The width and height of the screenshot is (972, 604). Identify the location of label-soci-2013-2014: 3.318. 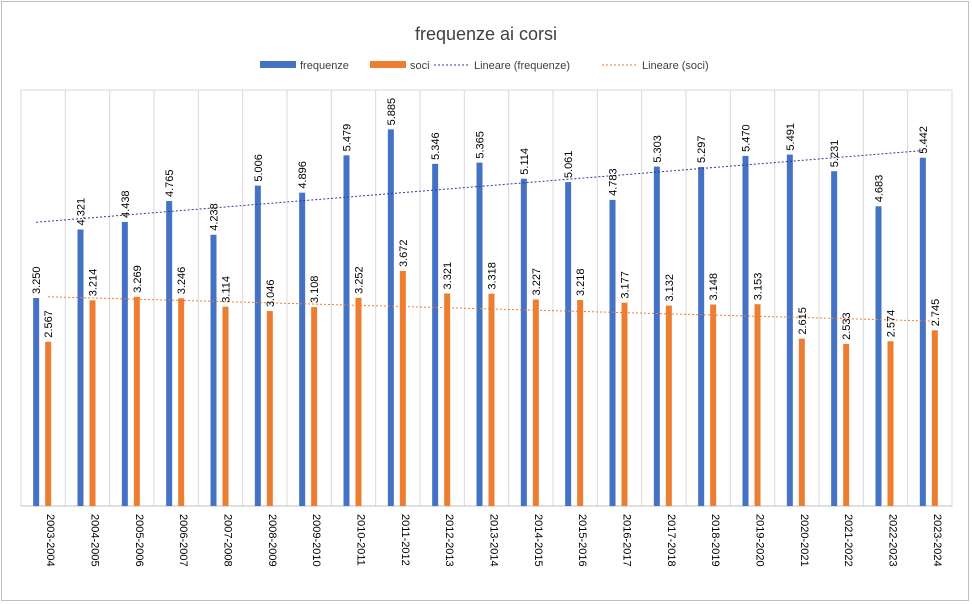
(493, 276).